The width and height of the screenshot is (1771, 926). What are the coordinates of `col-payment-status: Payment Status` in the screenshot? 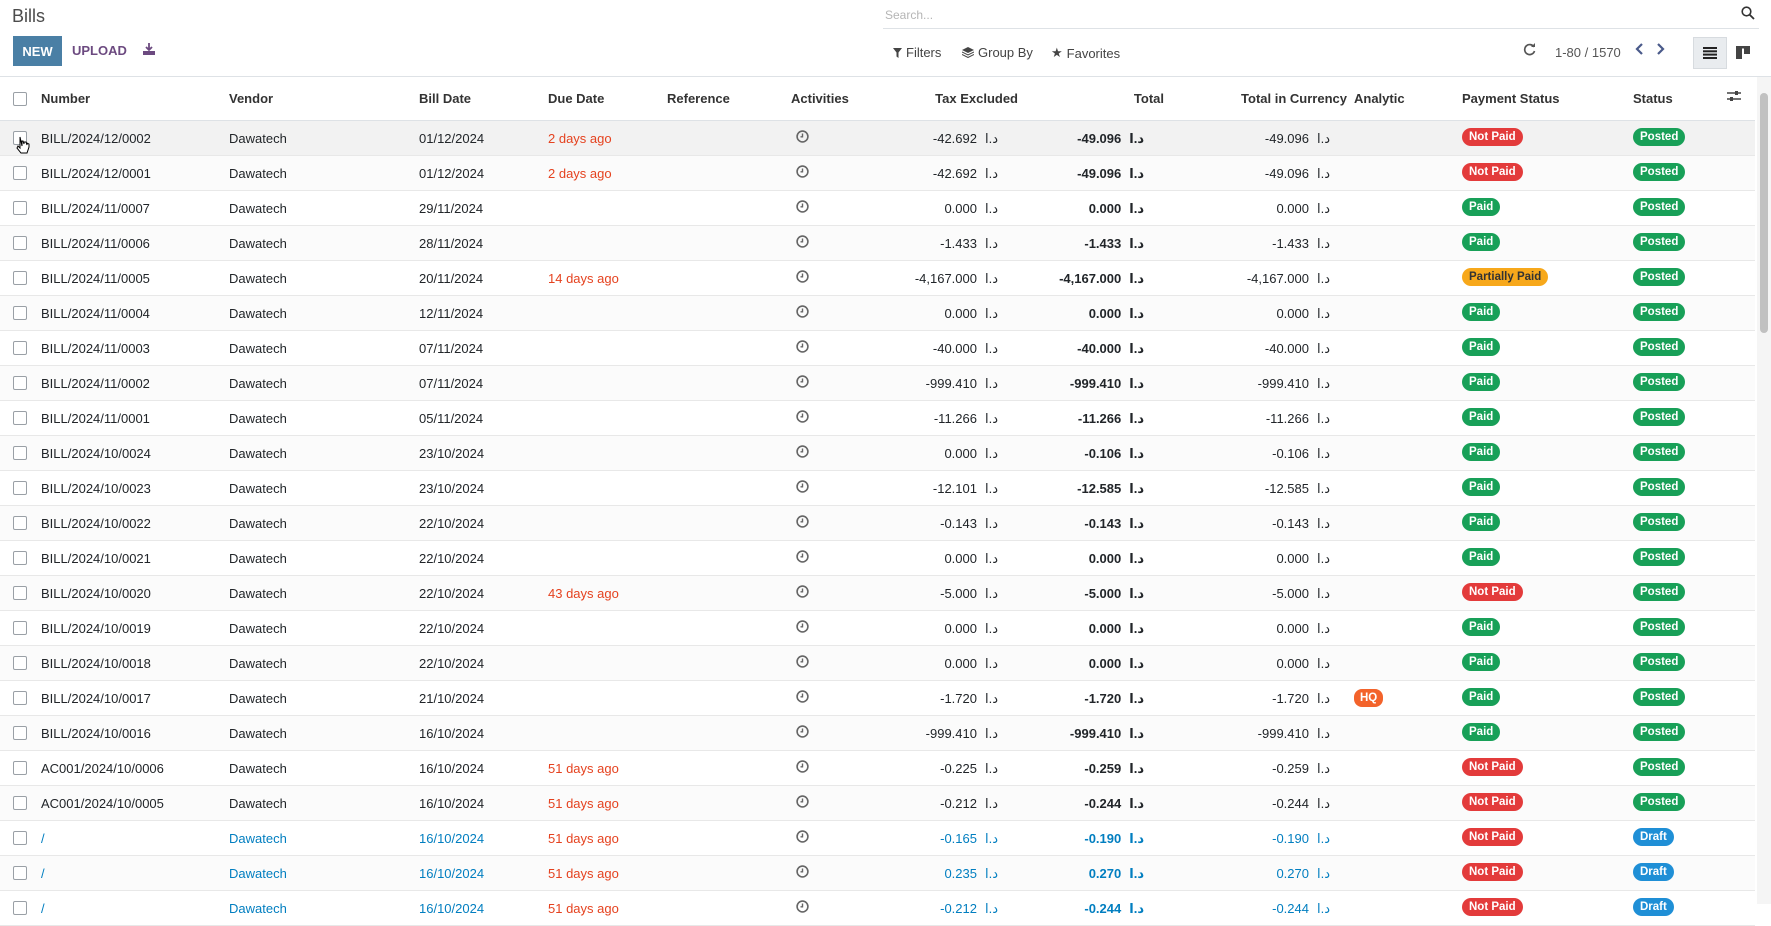 It's located at (1511, 98).